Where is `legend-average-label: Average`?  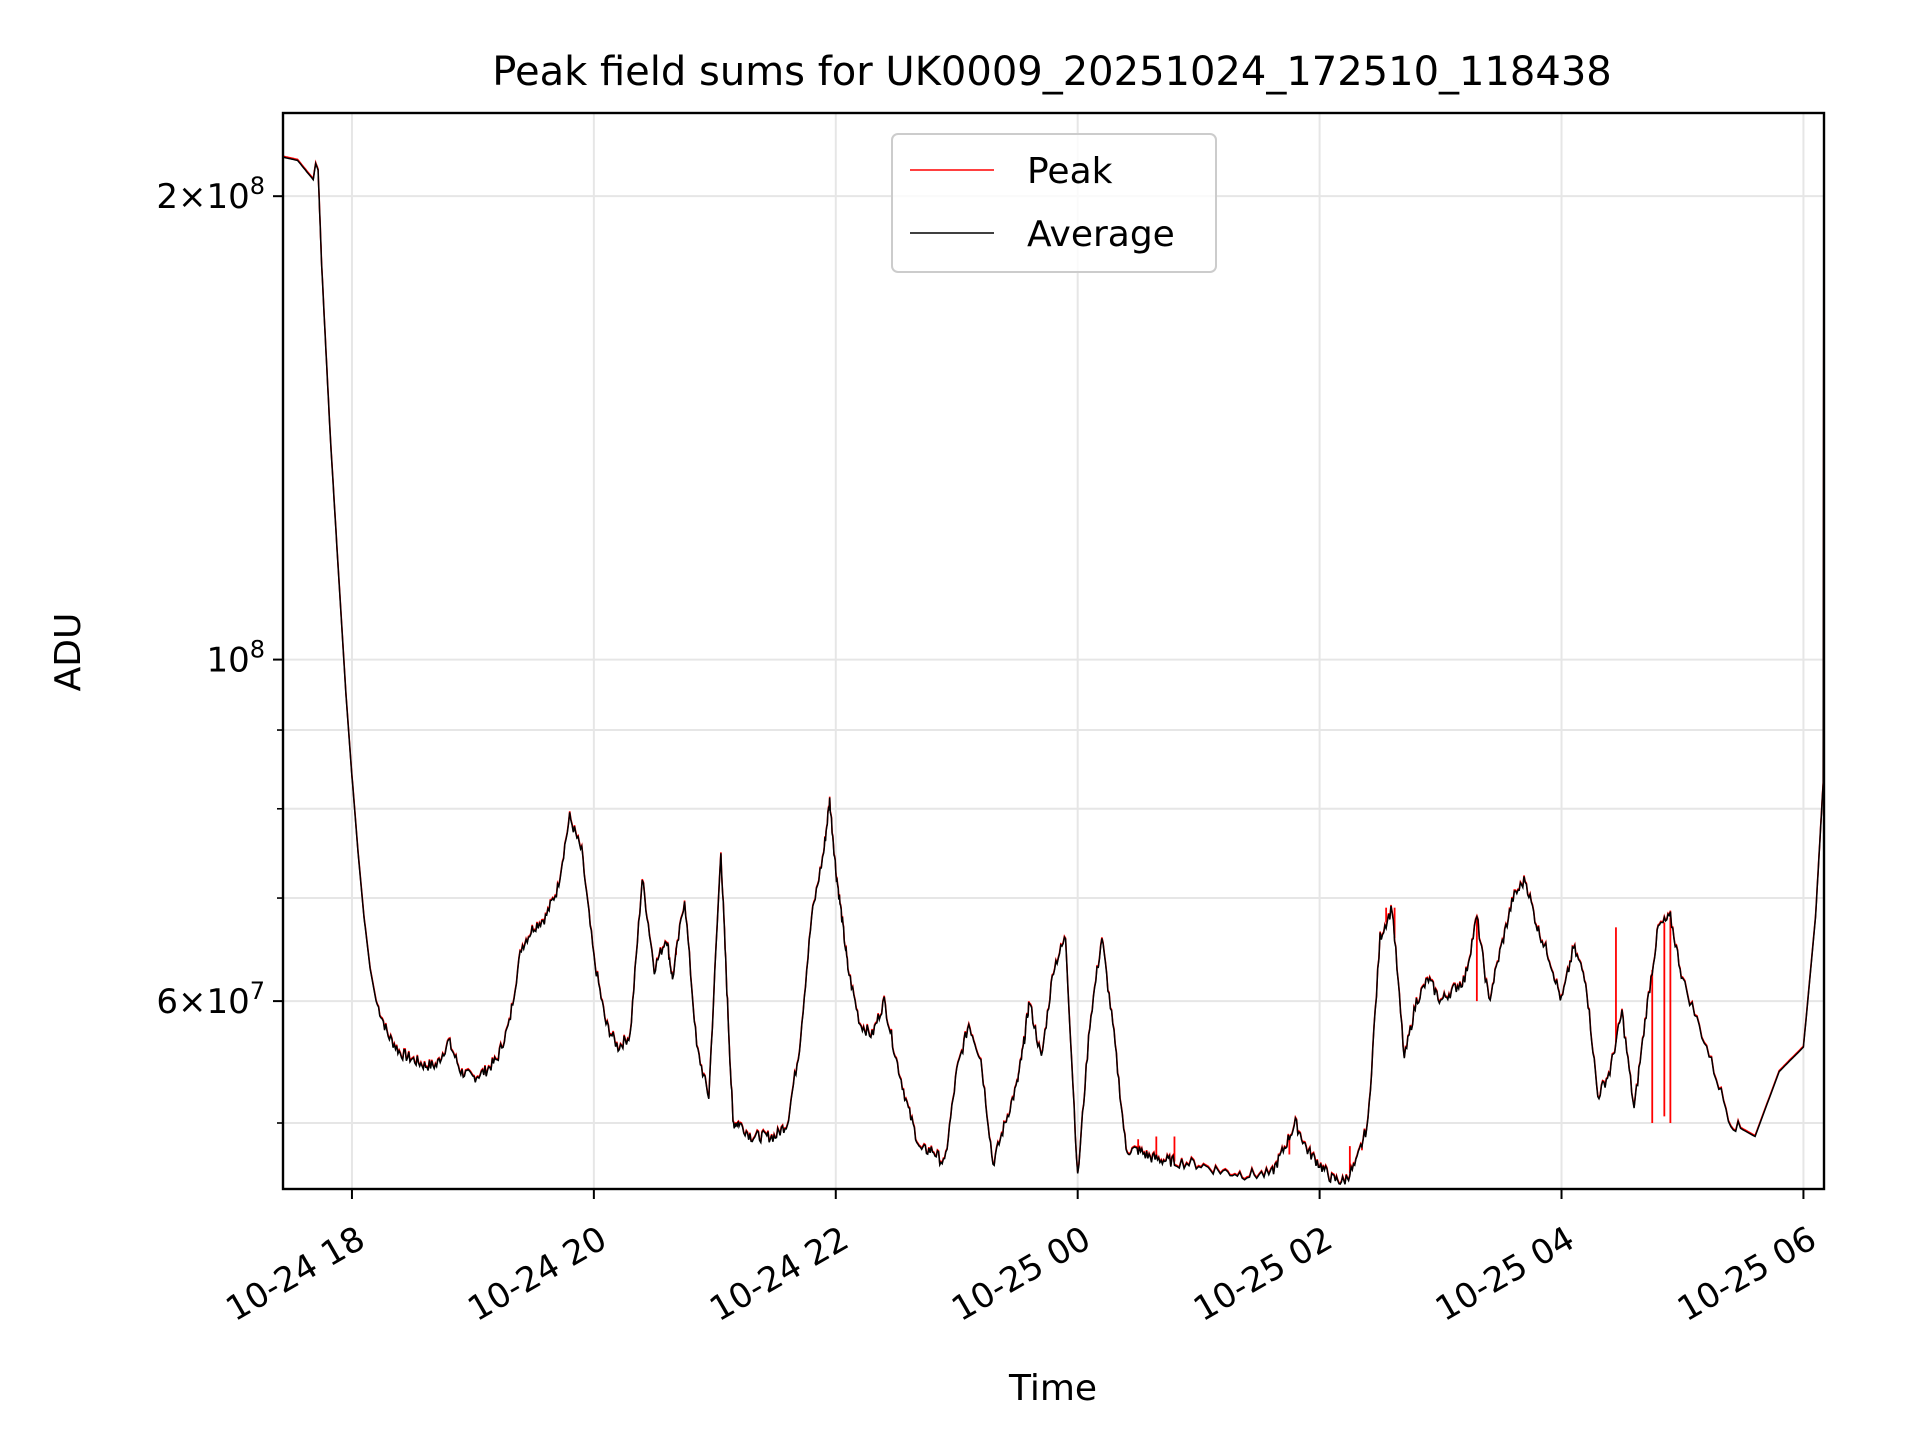 legend-average-label: Average is located at coordinates (1101, 234).